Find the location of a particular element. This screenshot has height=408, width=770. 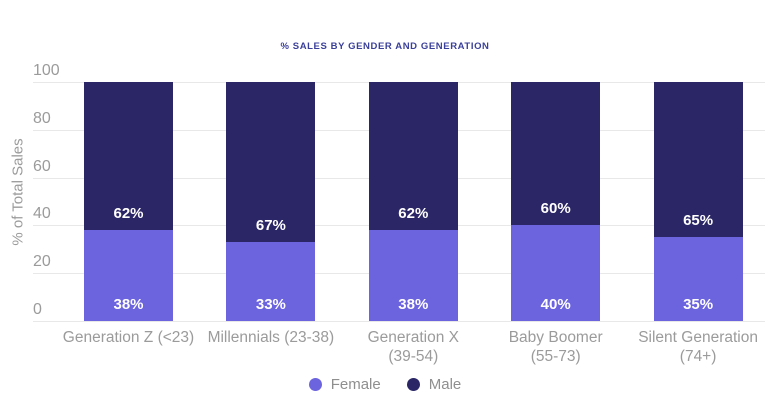

chart-title: % SALES BY GENDER AND GENERATION is located at coordinates (385, 46).